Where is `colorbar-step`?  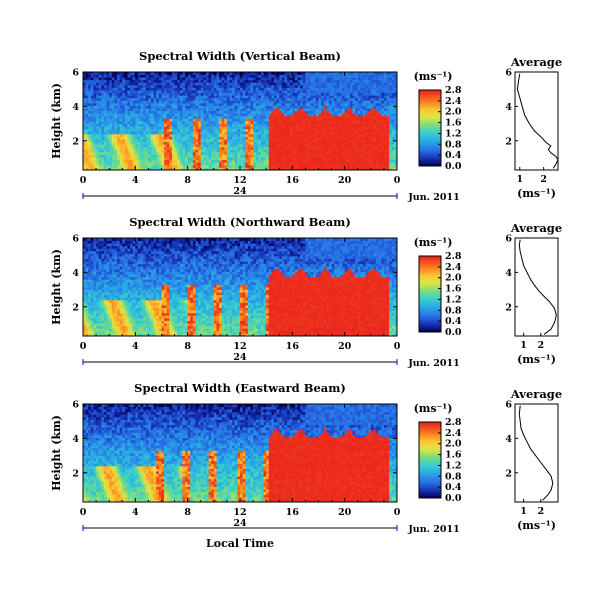
colorbar-step is located at coordinates (430, 113).